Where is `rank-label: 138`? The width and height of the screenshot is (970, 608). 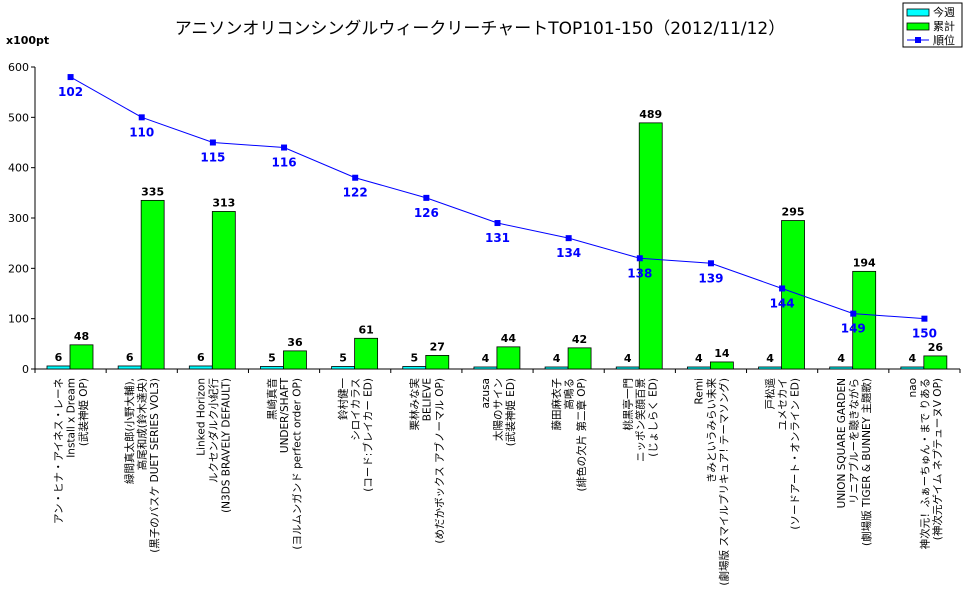 rank-label: 138 is located at coordinates (639, 273).